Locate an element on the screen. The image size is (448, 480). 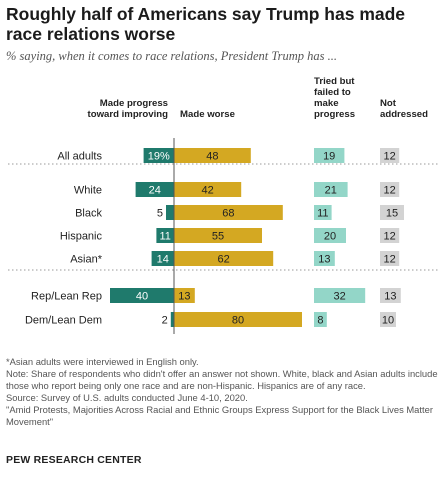
label-not-addressed-6: 10 is located at coordinates (388, 321).